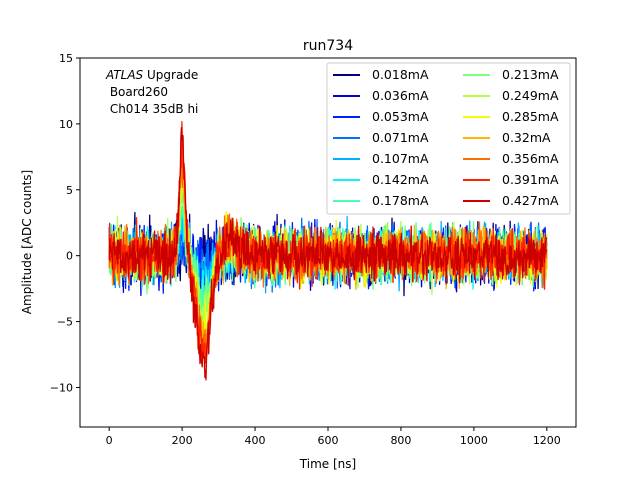 The width and height of the screenshot is (640, 484). What do you see at coordinates (152, 109) in the screenshot?
I see `annotation-line-3: Ch014 35dB hi` at bounding box center [152, 109].